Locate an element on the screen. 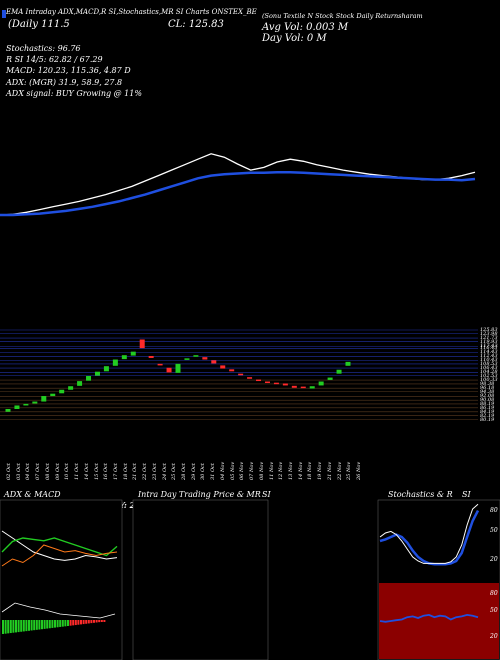 Image resolution: width=500 pixels, height=660 pixels. price-label: 94.38 is located at coordinates (487, 391).